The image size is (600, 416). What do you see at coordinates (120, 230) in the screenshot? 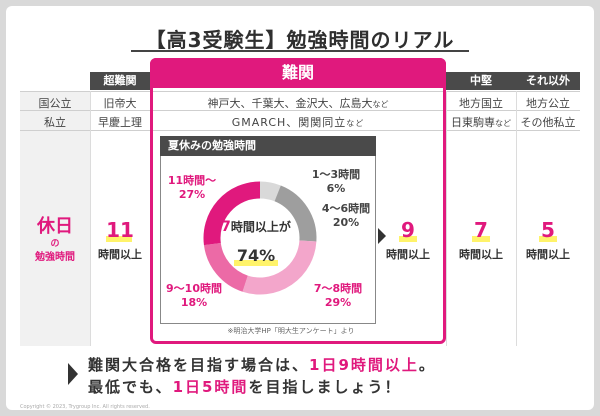
I see `hours-cho-nankan: 11` at bounding box center [120, 230].